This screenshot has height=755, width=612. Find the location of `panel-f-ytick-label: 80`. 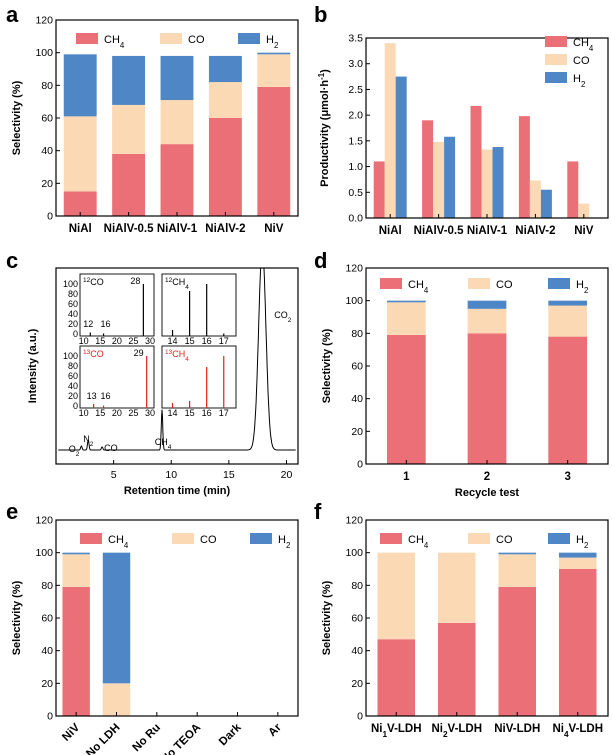

panel-f-ytick-label: 80 is located at coordinates (357, 586).